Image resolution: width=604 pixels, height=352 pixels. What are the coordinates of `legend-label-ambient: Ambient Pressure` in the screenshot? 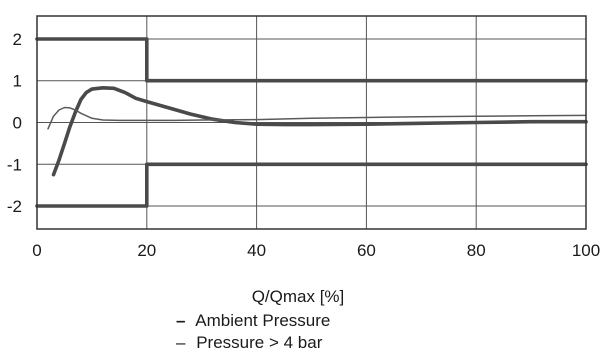 It's located at (262, 320).